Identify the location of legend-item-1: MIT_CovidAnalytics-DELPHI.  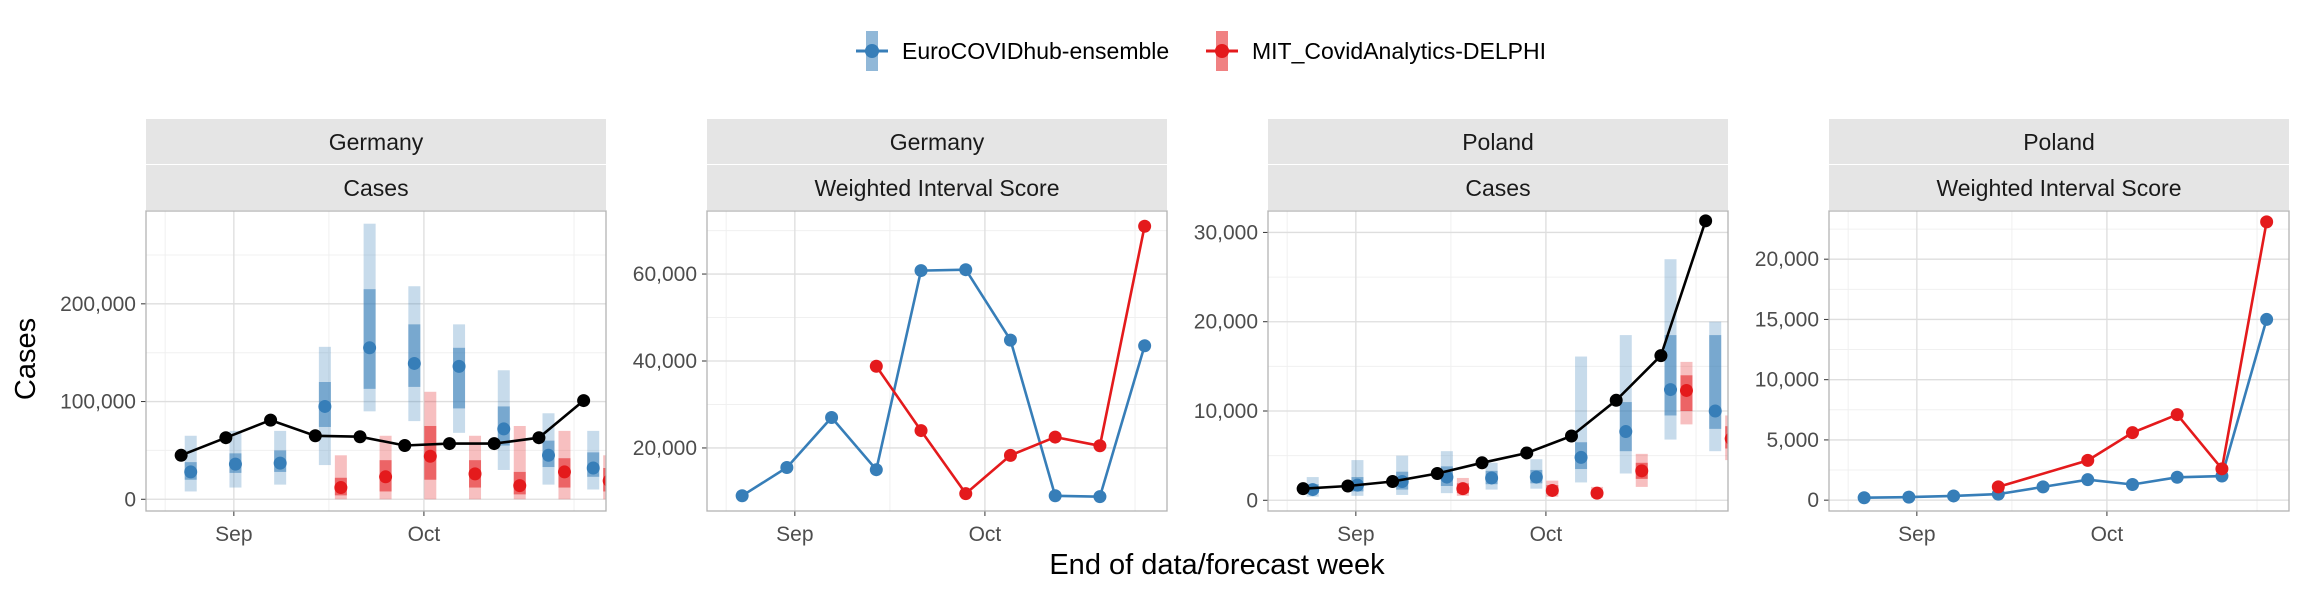
(1376, 51).